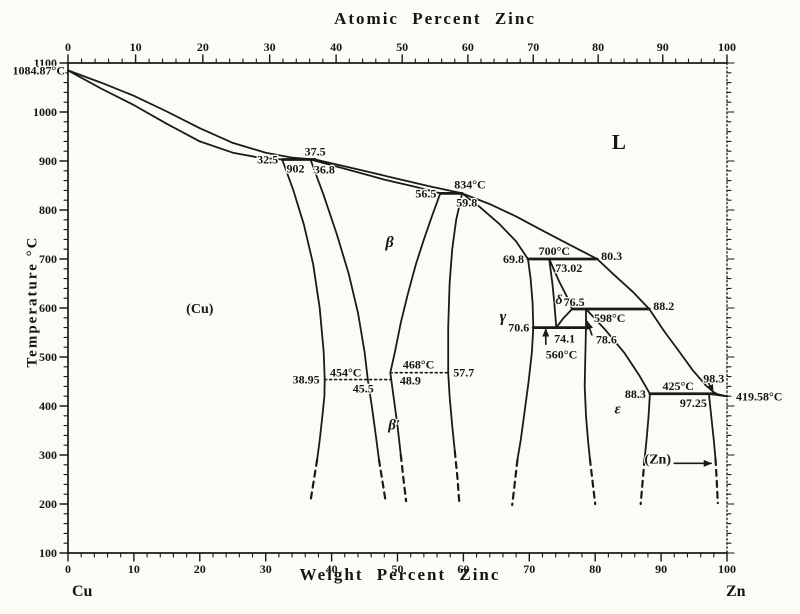 The width and height of the screenshot is (800, 614). Describe the element at coordinates (495, 226) in the screenshot. I see `curve-gamma-solidus` at that location.